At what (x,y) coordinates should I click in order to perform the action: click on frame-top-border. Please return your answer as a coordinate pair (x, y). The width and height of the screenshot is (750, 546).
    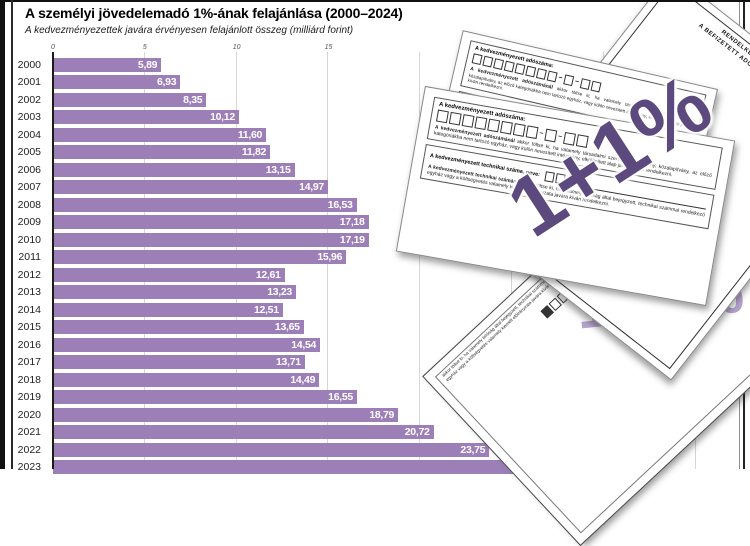
    Looking at the image, I should click on (375, 1).